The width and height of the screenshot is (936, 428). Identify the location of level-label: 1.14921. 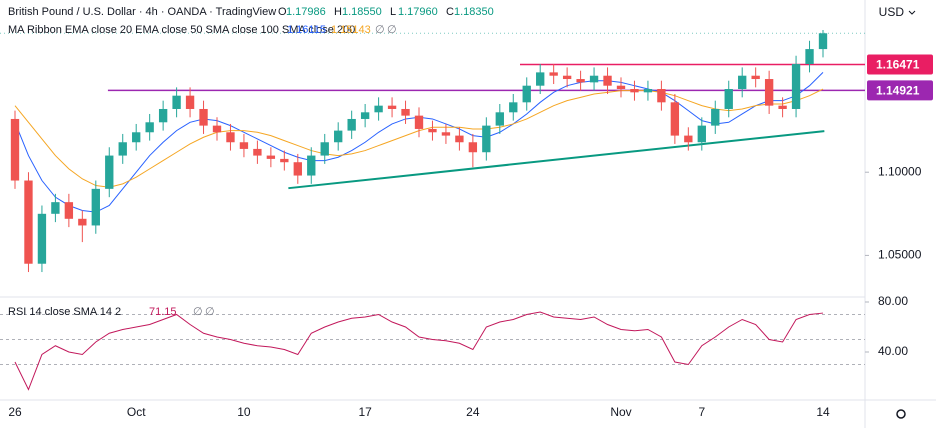
(898, 91).